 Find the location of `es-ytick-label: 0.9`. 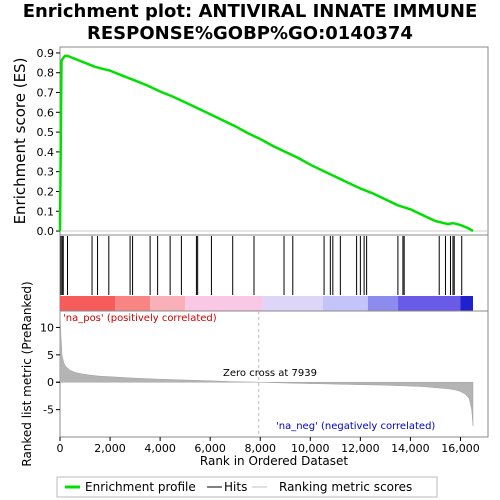

es-ytick-label: 0.9 is located at coordinates (46, 53).